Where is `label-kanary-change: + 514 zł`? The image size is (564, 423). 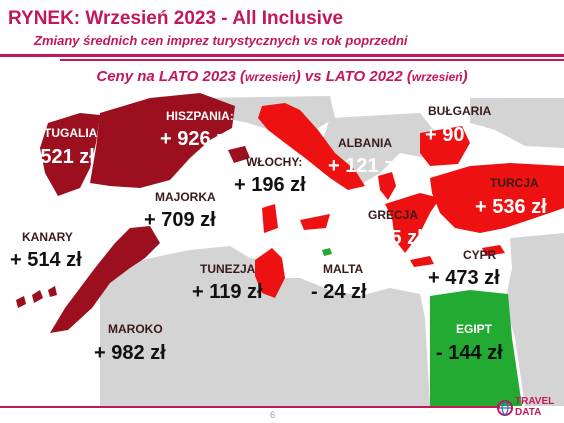
label-kanary-change: + 514 zł is located at coordinates (46, 260).